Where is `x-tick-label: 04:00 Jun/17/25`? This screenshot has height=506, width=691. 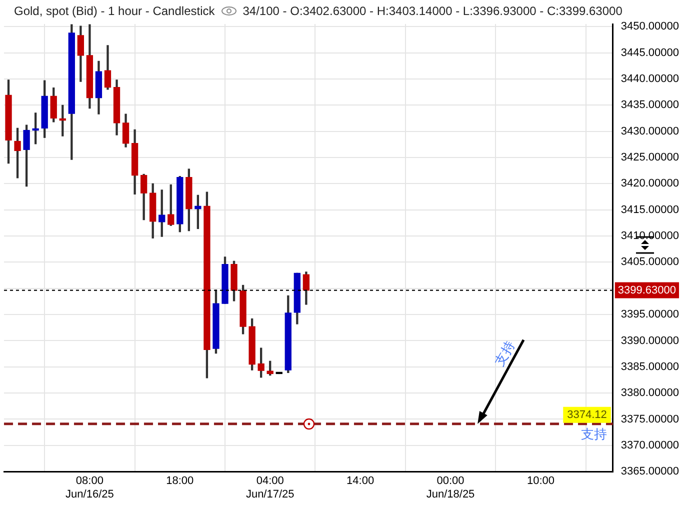 x-tick-label: 04:00 Jun/17/25 is located at coordinates (270, 487).